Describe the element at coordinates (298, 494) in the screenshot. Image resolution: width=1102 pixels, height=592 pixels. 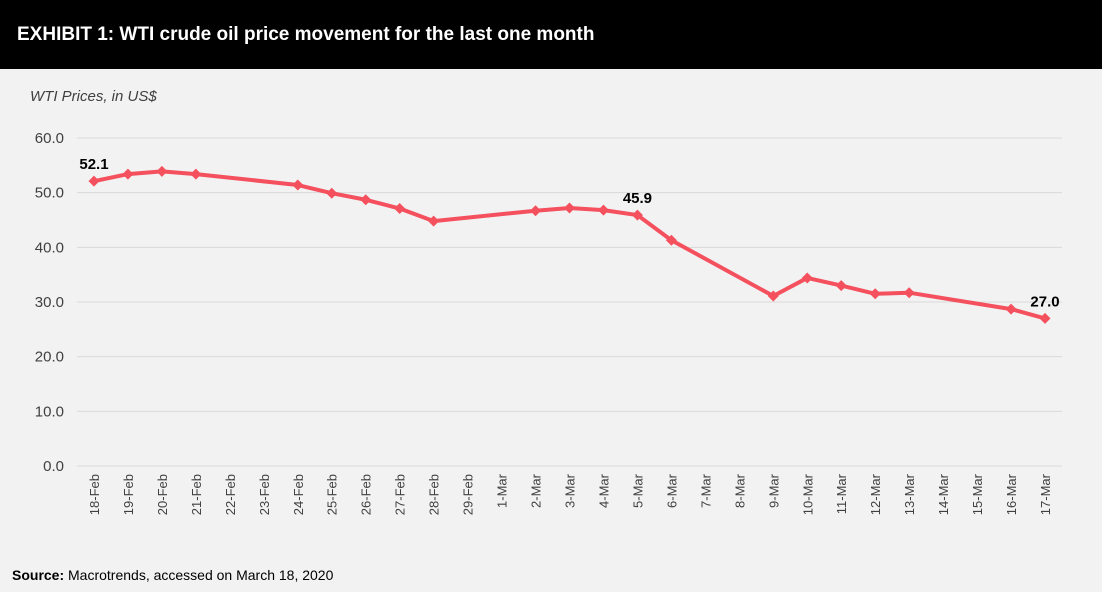
I see `x-tick-label: 24-Feb` at that location.